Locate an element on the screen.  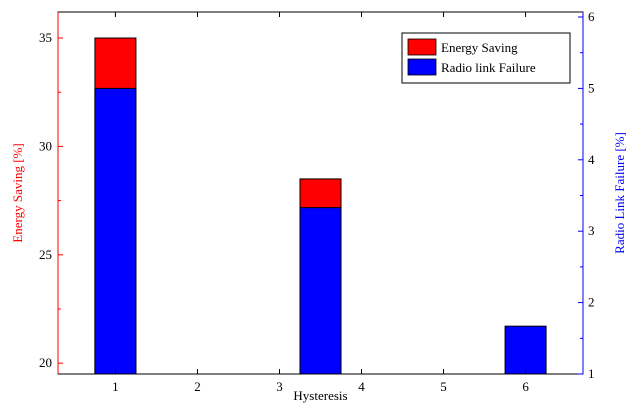
right-tick-label: 6 is located at coordinates (591, 16).